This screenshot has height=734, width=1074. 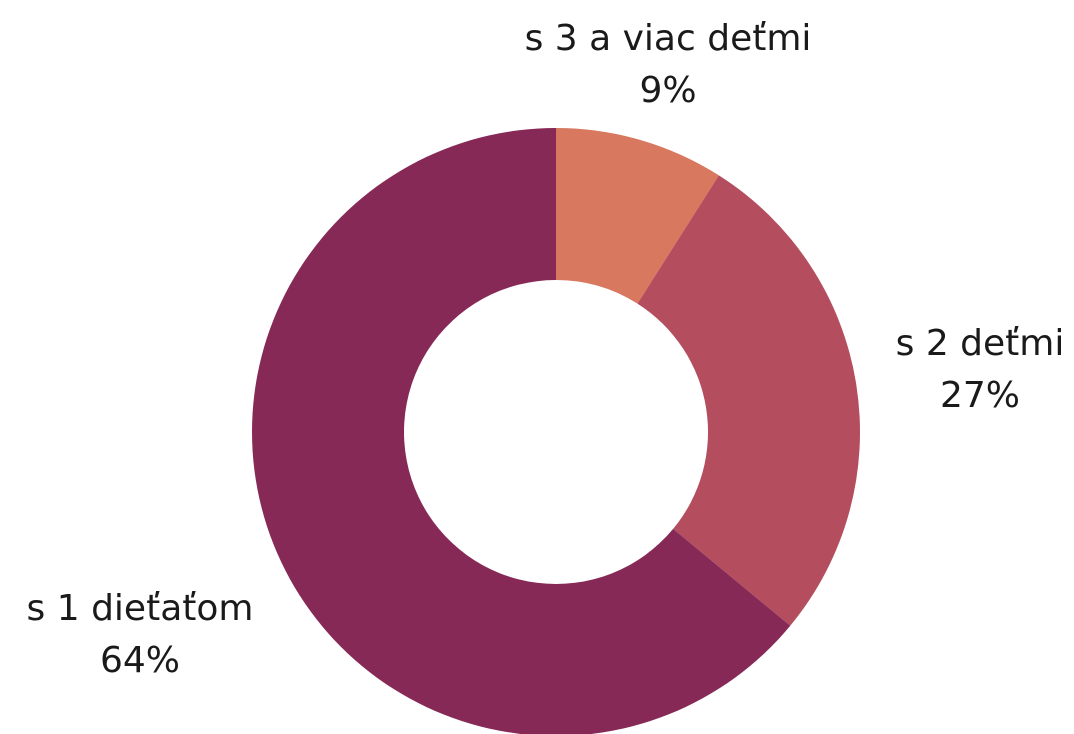 What do you see at coordinates (140, 660) in the screenshot?
I see `slice-value-label: 64%` at bounding box center [140, 660].